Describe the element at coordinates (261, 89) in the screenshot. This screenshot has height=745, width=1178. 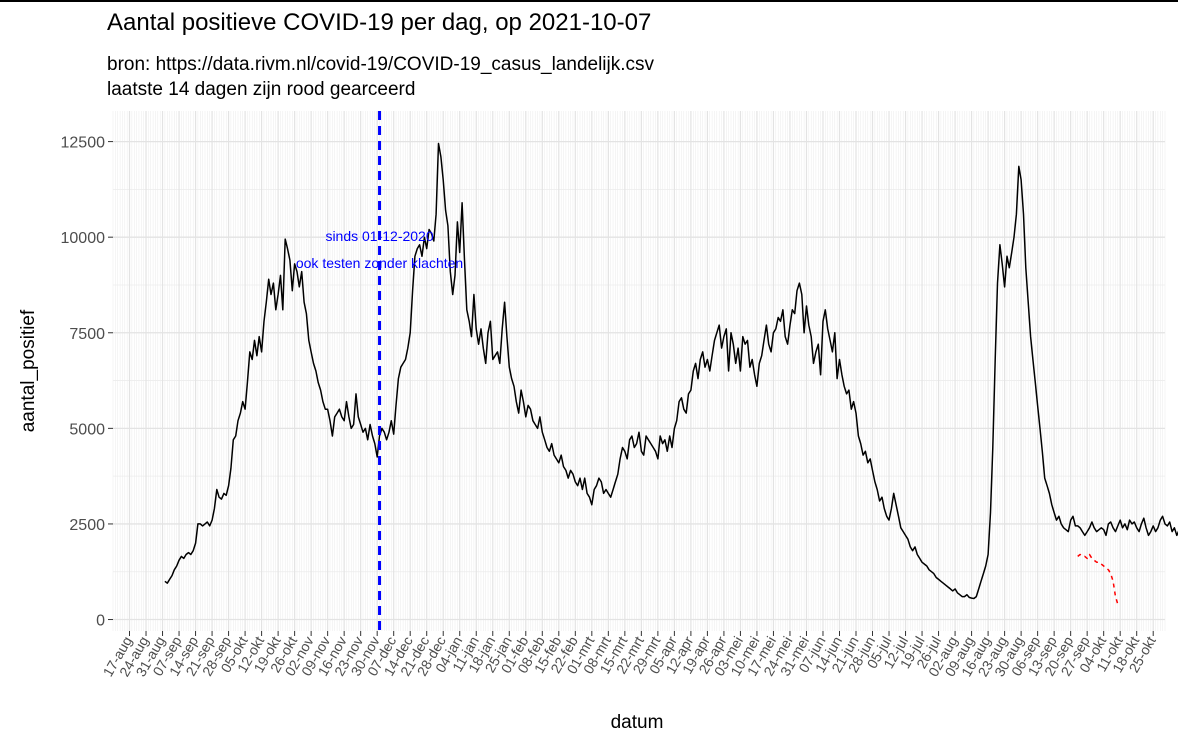
I see `chart-subtitle-note: laatste 14 dagen zijn rood gearceerd` at that location.